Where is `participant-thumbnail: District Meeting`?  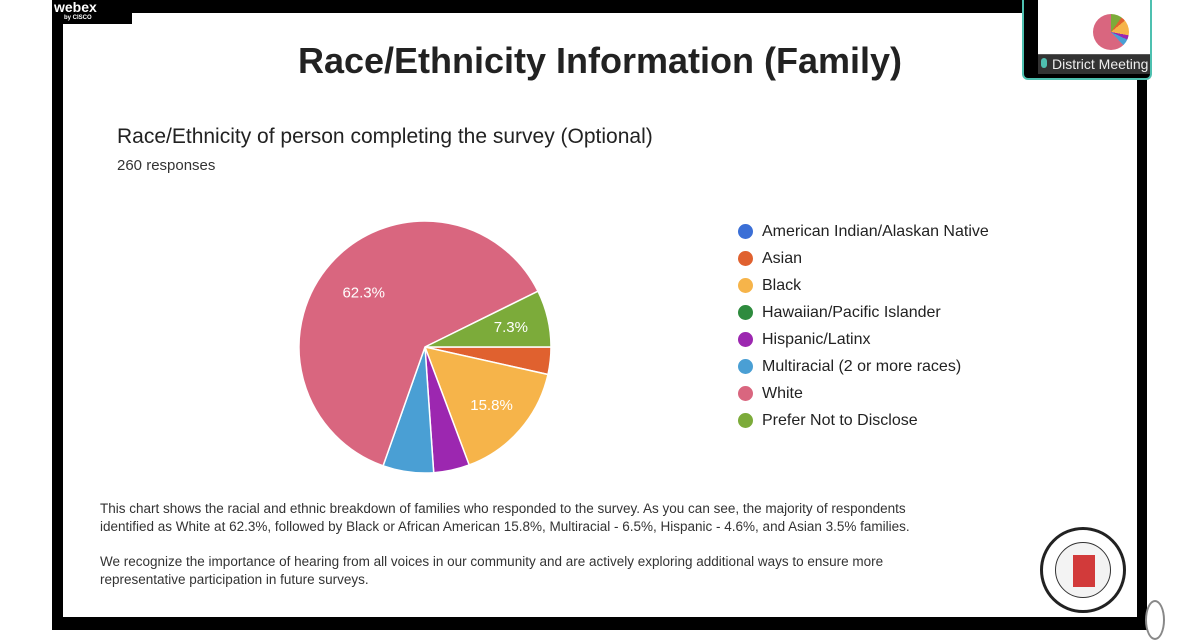 participant-thumbnail: District Meeting is located at coordinates (1087, 40).